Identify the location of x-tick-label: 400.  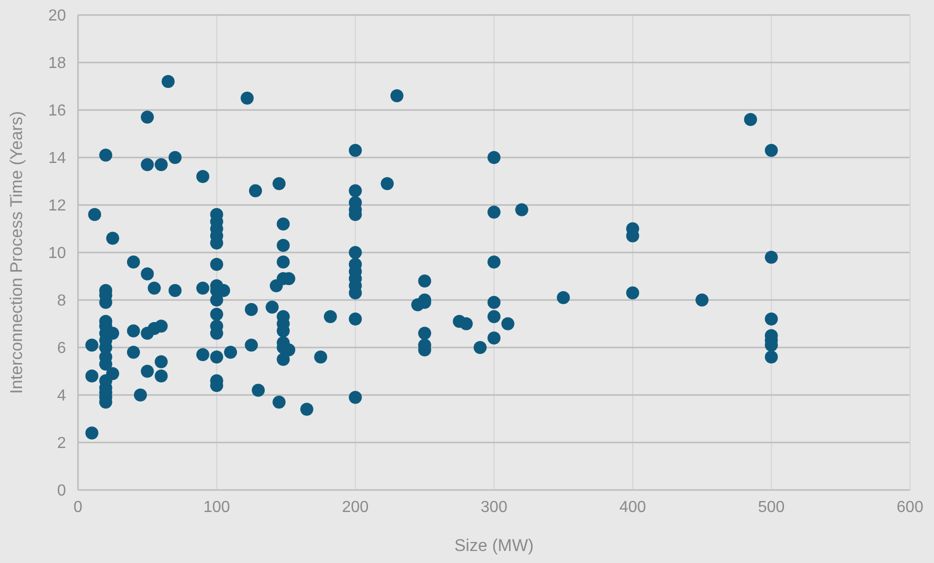
(632, 507).